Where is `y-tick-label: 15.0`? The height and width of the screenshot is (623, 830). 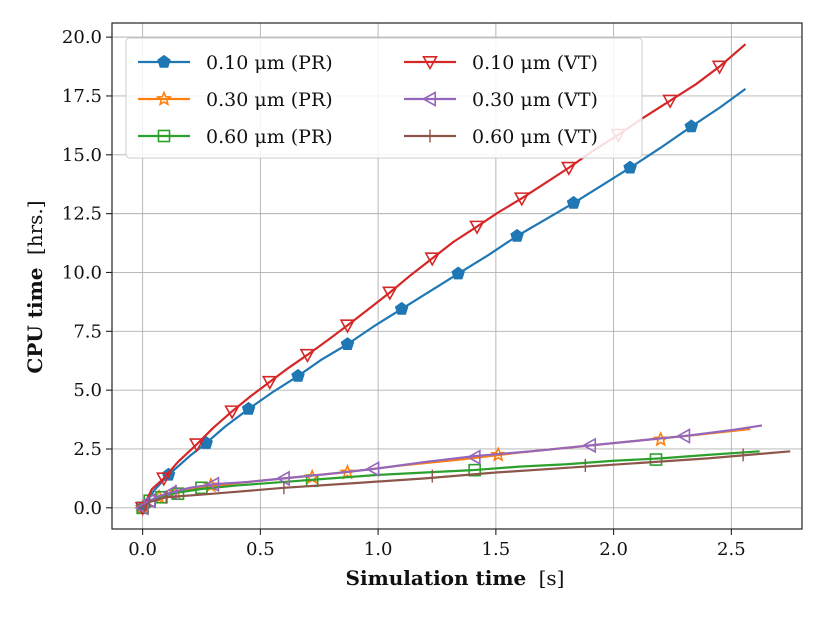
y-tick-label: 15.0 is located at coordinates (82, 155).